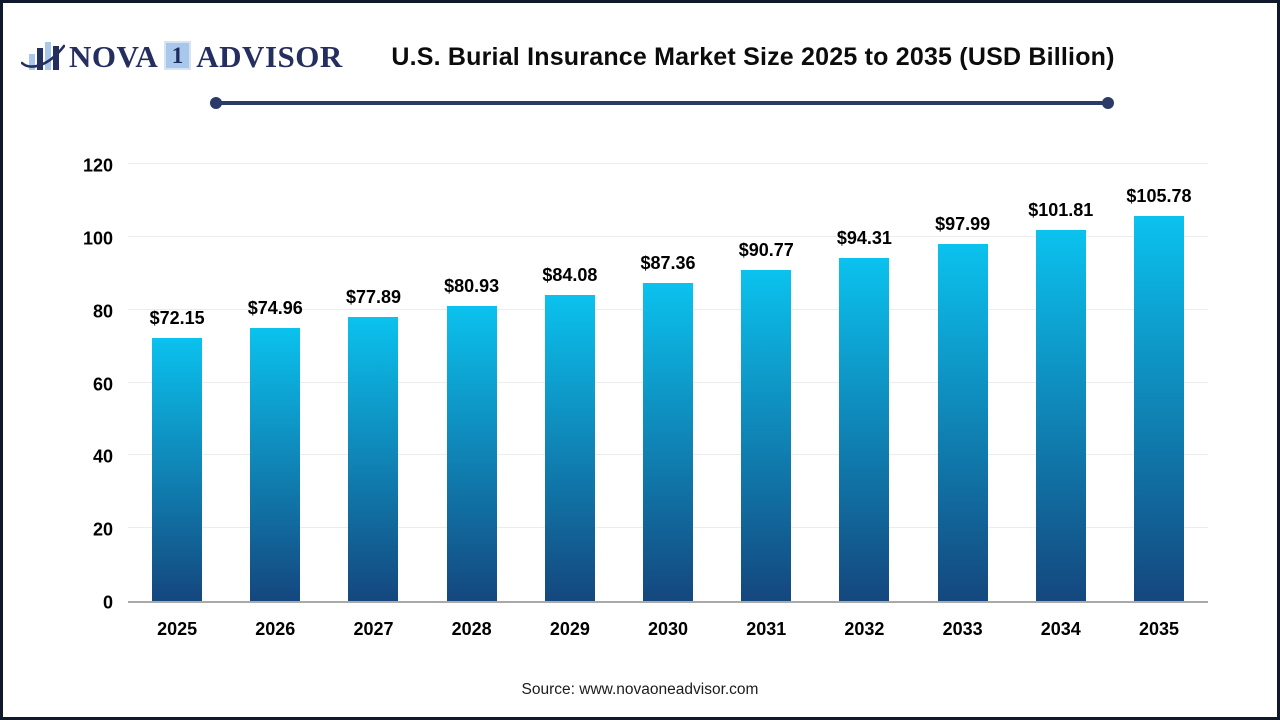  I want to click on bar-value-label: $97.99, so click(963, 224).